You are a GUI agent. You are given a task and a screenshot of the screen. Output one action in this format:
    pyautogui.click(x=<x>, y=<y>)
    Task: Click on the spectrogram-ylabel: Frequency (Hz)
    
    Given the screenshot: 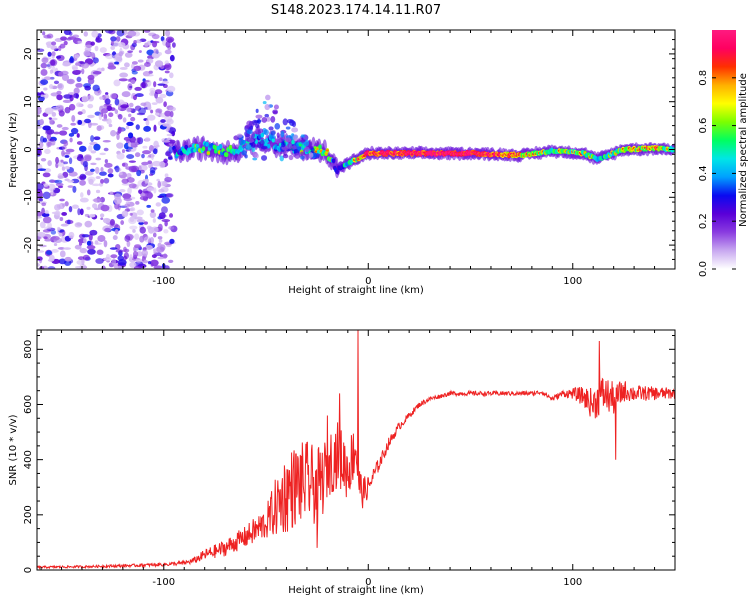 What is the action you would take?
    pyautogui.click(x=13, y=150)
    